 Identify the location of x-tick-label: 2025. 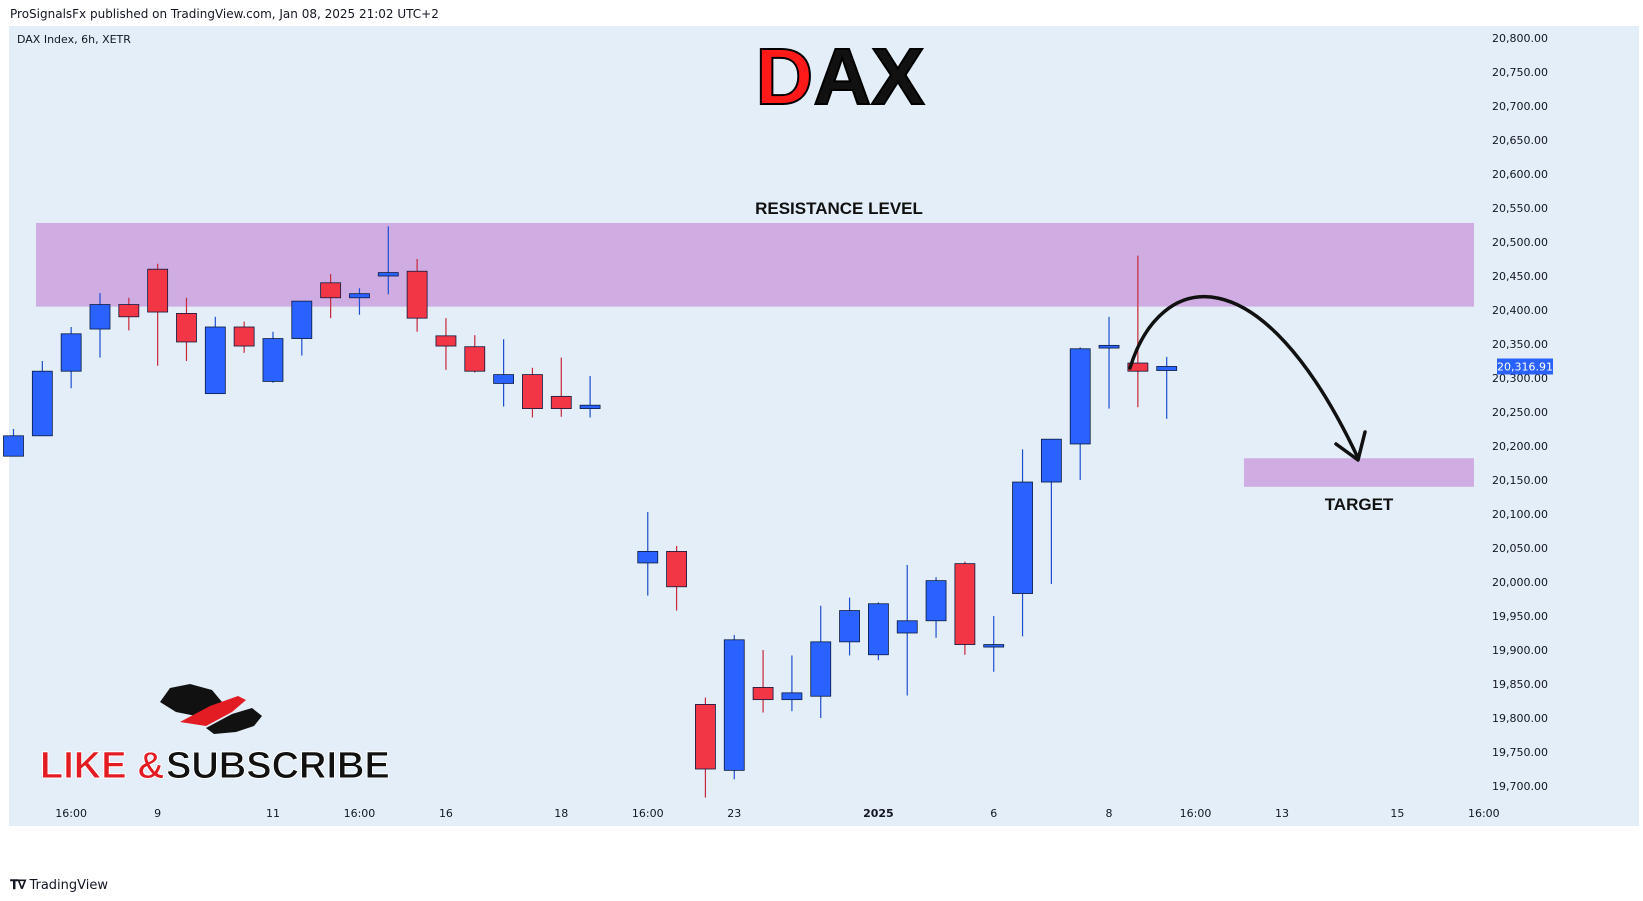
(878, 813).